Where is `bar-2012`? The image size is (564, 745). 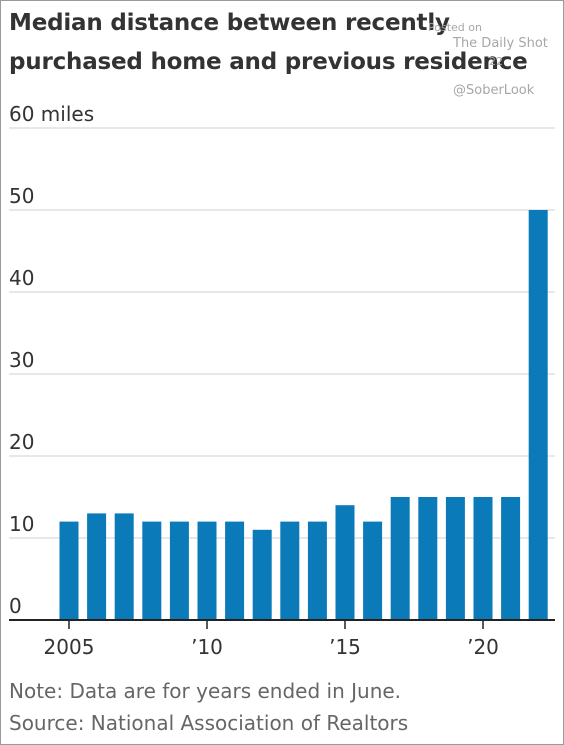
bar-2012 is located at coordinates (262, 574).